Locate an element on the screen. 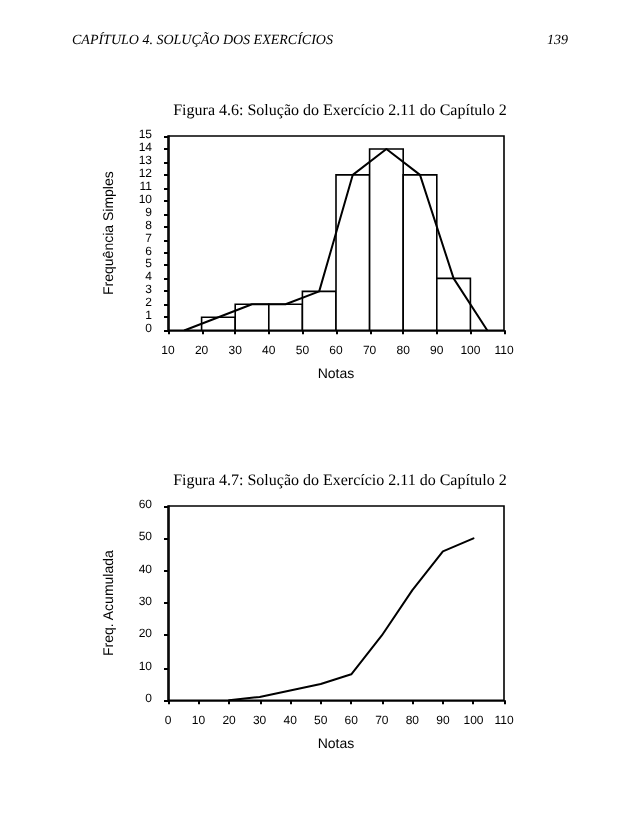  chart-title: Figura 4.7: Solução do Exercício 2.11 do Capítulo 2 is located at coordinates (340, 480).